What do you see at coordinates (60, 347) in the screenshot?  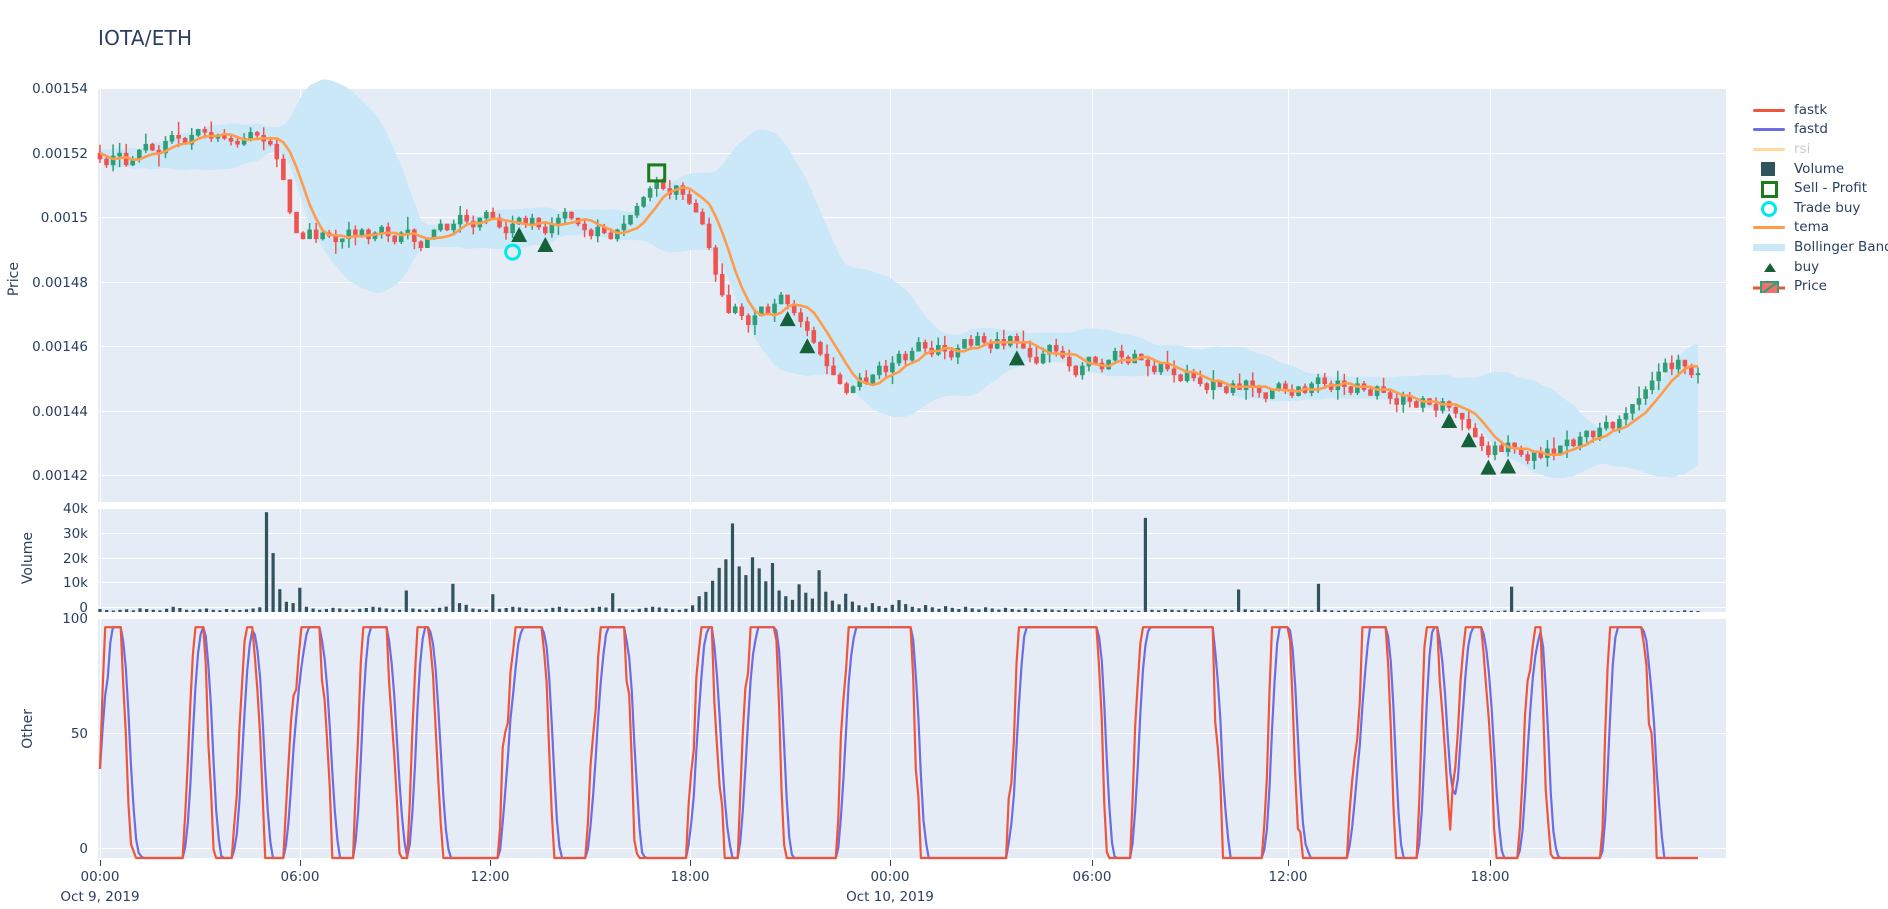 I see `y-tick-price: 0.00146` at bounding box center [60, 347].